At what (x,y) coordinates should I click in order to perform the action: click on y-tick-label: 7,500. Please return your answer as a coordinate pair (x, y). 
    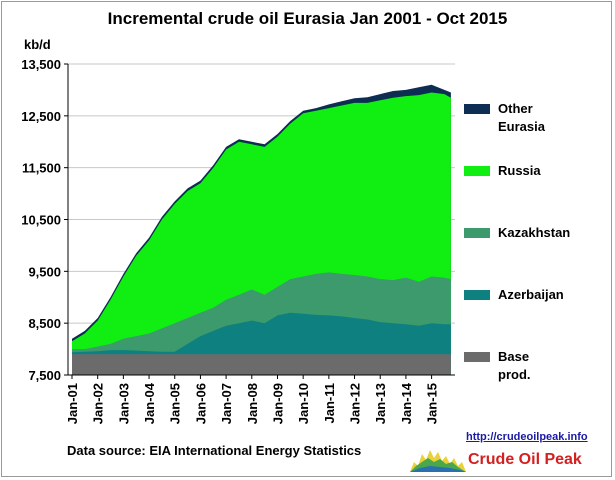
    Looking at the image, I should click on (44, 375).